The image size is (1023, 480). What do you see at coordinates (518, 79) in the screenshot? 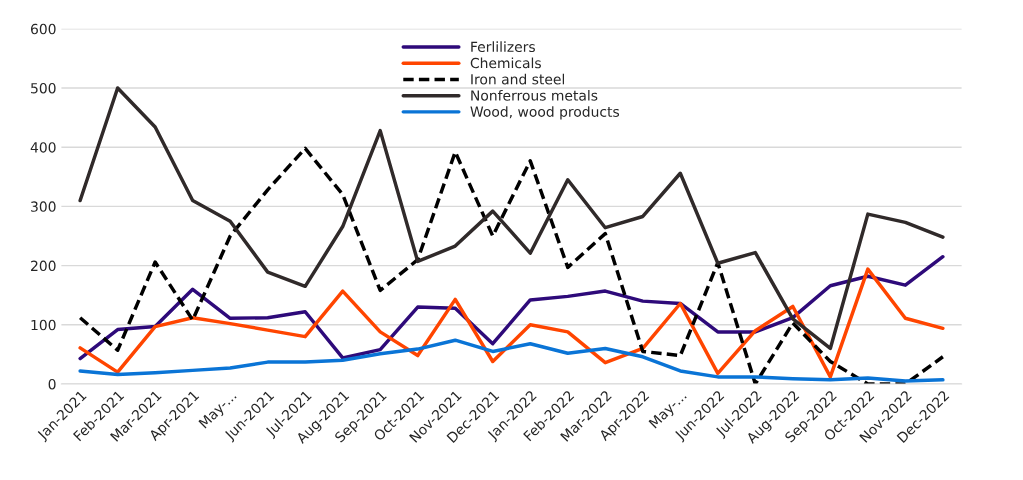
I see `legend-label: Iron and steel` at bounding box center [518, 79].